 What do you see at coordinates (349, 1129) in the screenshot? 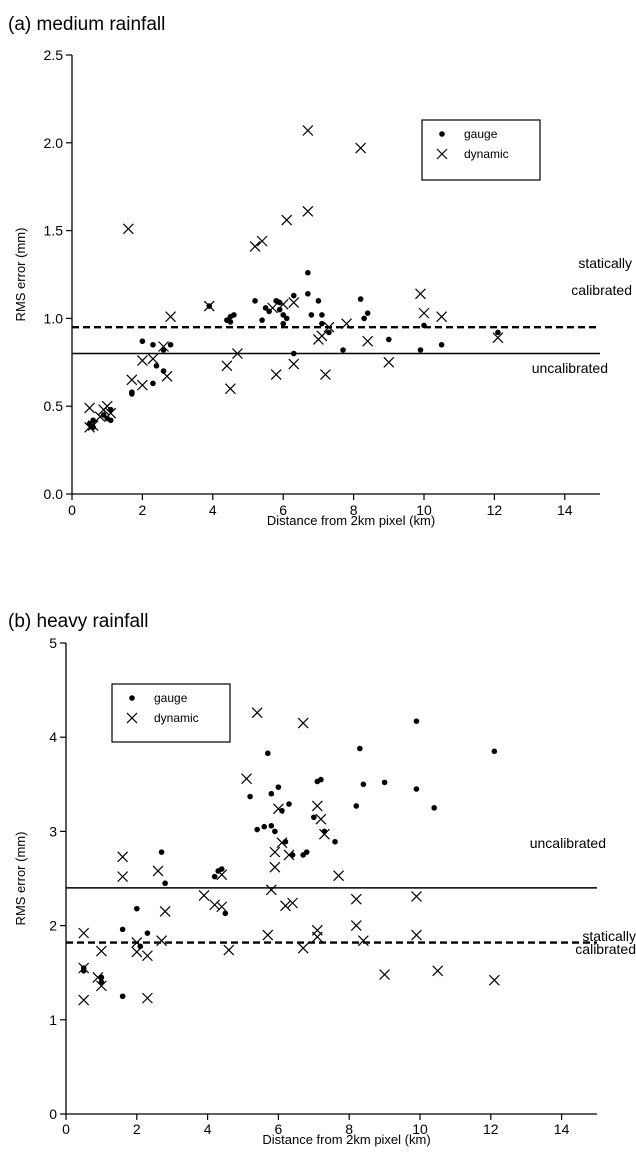
I see `x-tick-label: 8` at bounding box center [349, 1129].